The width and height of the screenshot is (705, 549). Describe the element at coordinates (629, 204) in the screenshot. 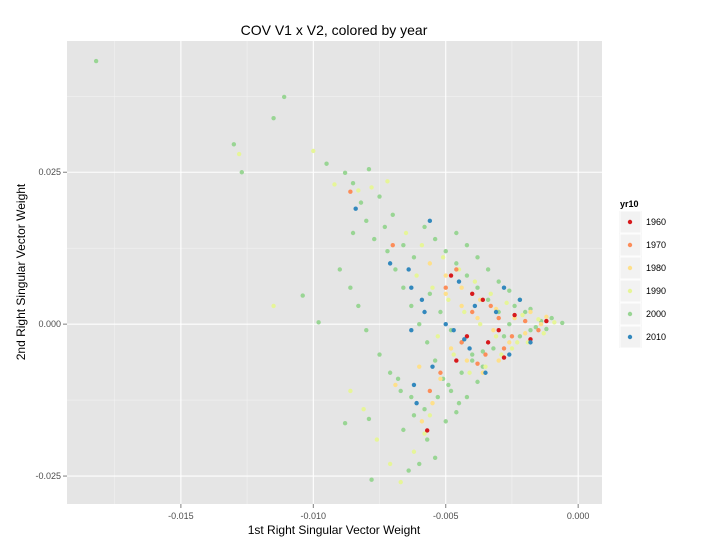

I see `legend-title: yr10` at that location.